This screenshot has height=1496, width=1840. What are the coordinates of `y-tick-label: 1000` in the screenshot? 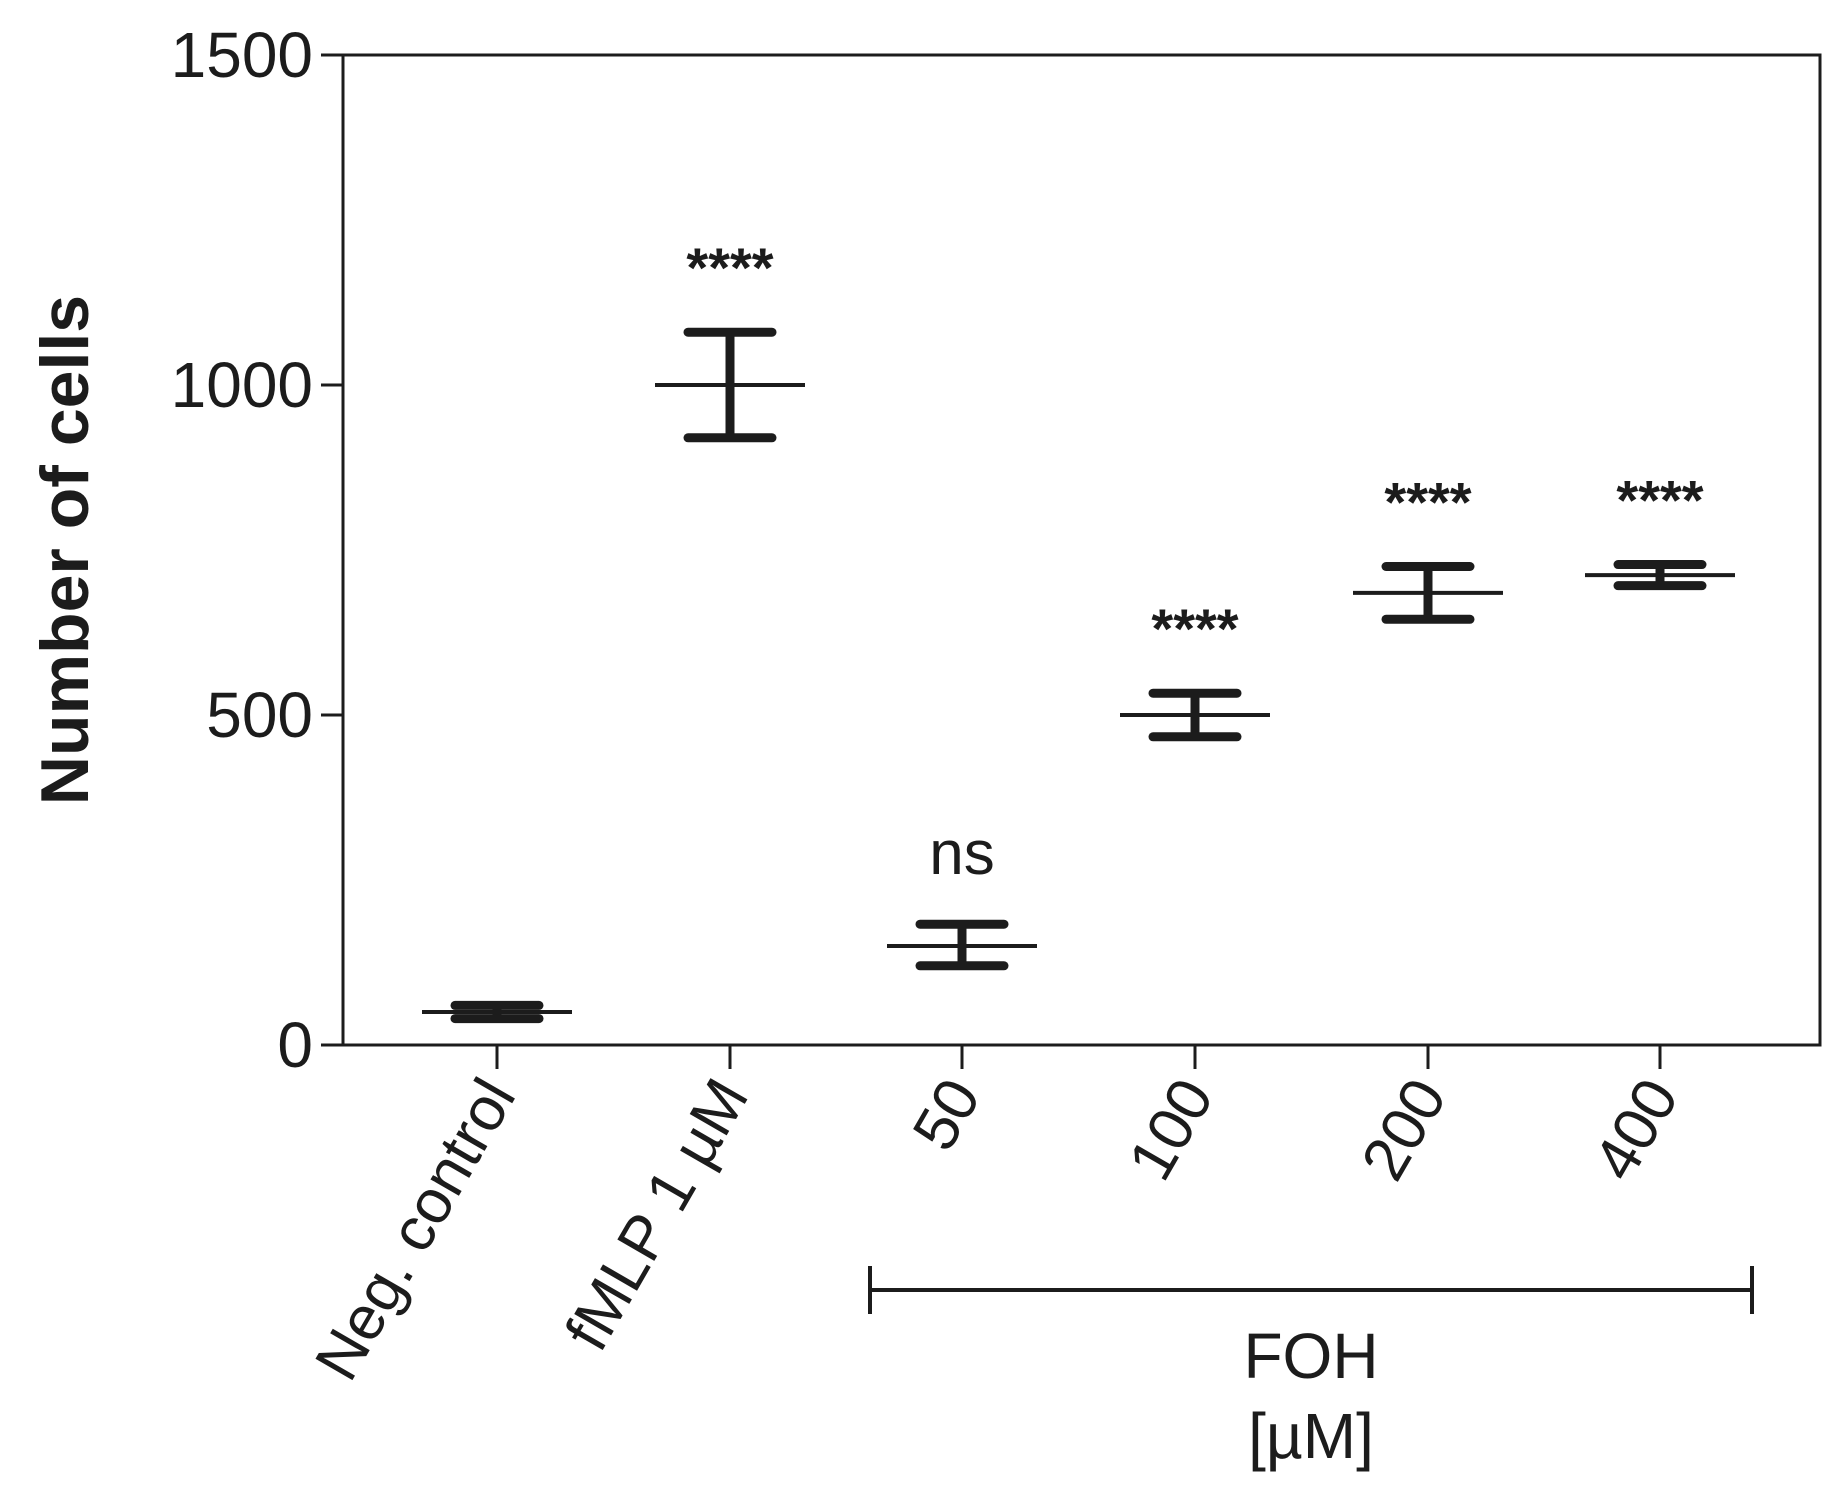 It's located at (242, 385).